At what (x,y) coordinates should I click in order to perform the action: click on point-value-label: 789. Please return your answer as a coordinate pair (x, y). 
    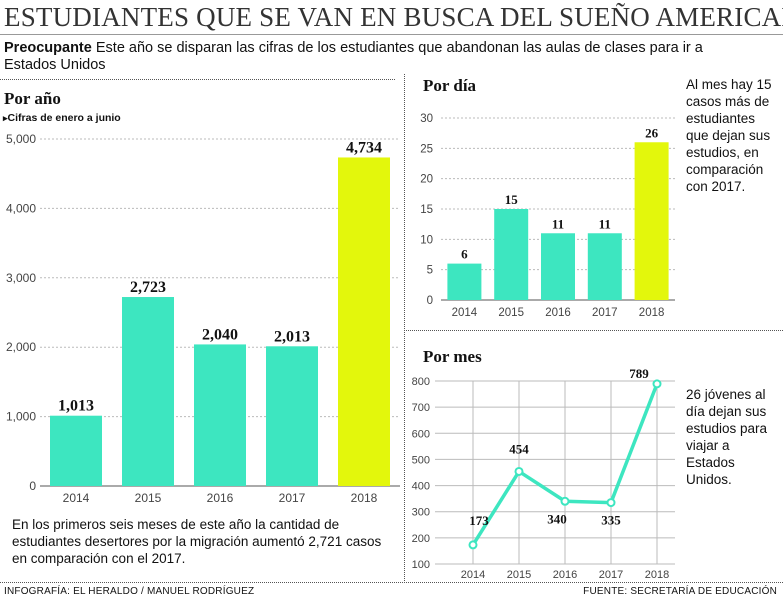
    Looking at the image, I should click on (639, 374).